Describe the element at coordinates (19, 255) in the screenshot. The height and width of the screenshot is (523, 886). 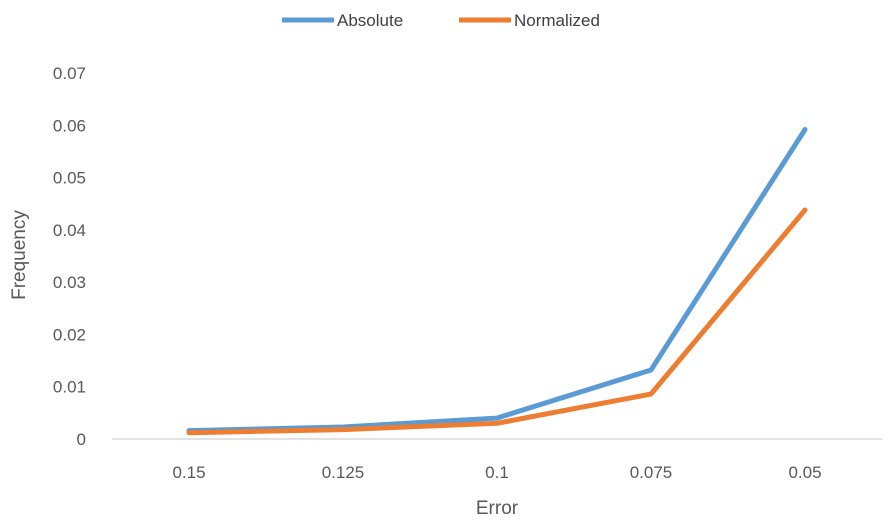
I see `y-axis-title: Frequency` at that location.